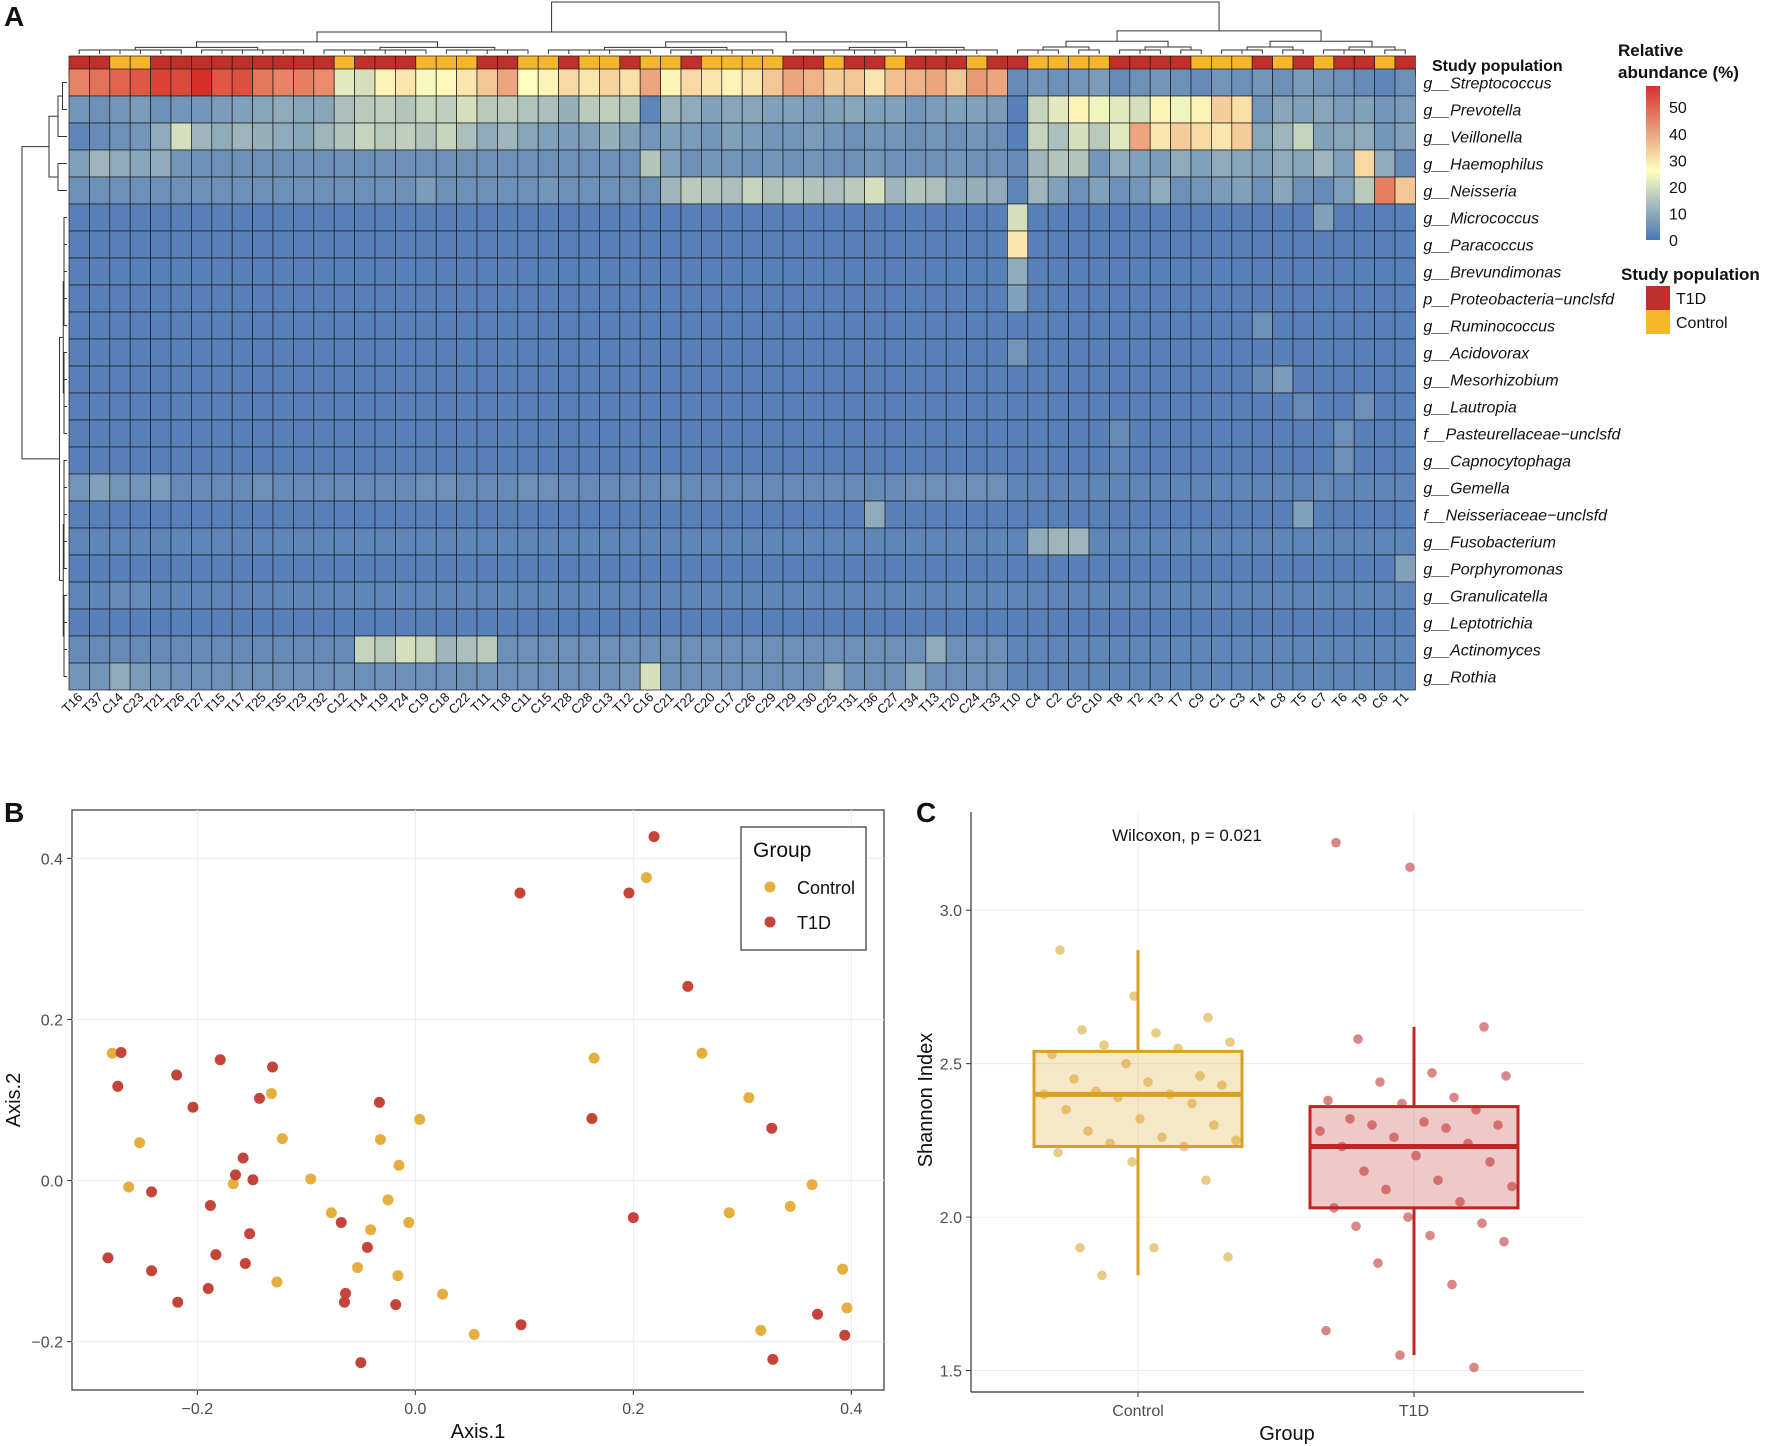 The width and height of the screenshot is (1772, 1446). Describe the element at coordinates (47, 1343) in the screenshot. I see `scatter-y-tick-label: −0.2` at that location.